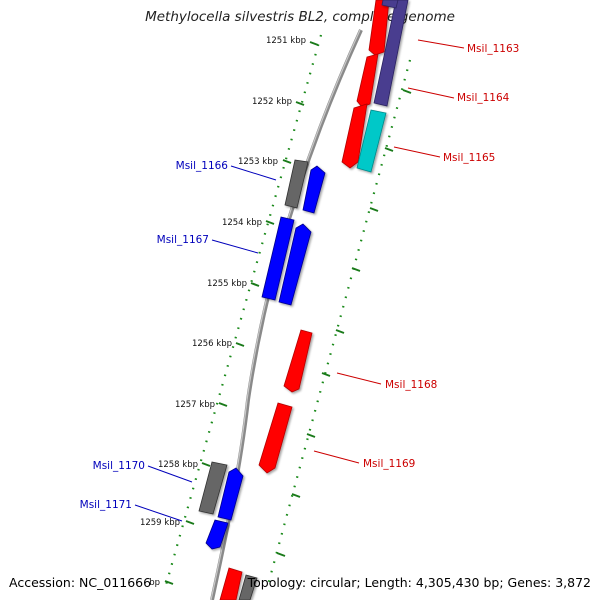  I want to click on tick-label-1253: 1253 kbp, so click(258, 162).